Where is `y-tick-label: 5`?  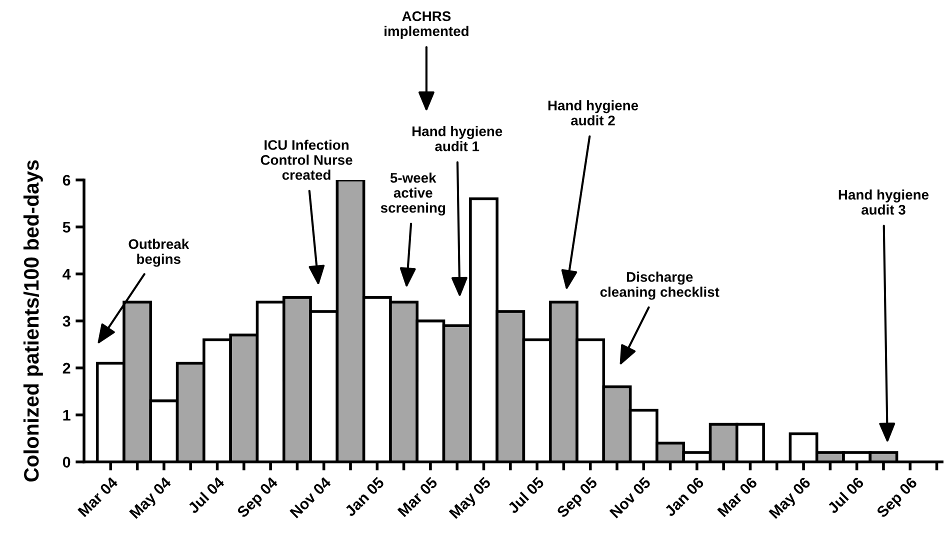 y-tick-label: 5 is located at coordinates (66, 227).